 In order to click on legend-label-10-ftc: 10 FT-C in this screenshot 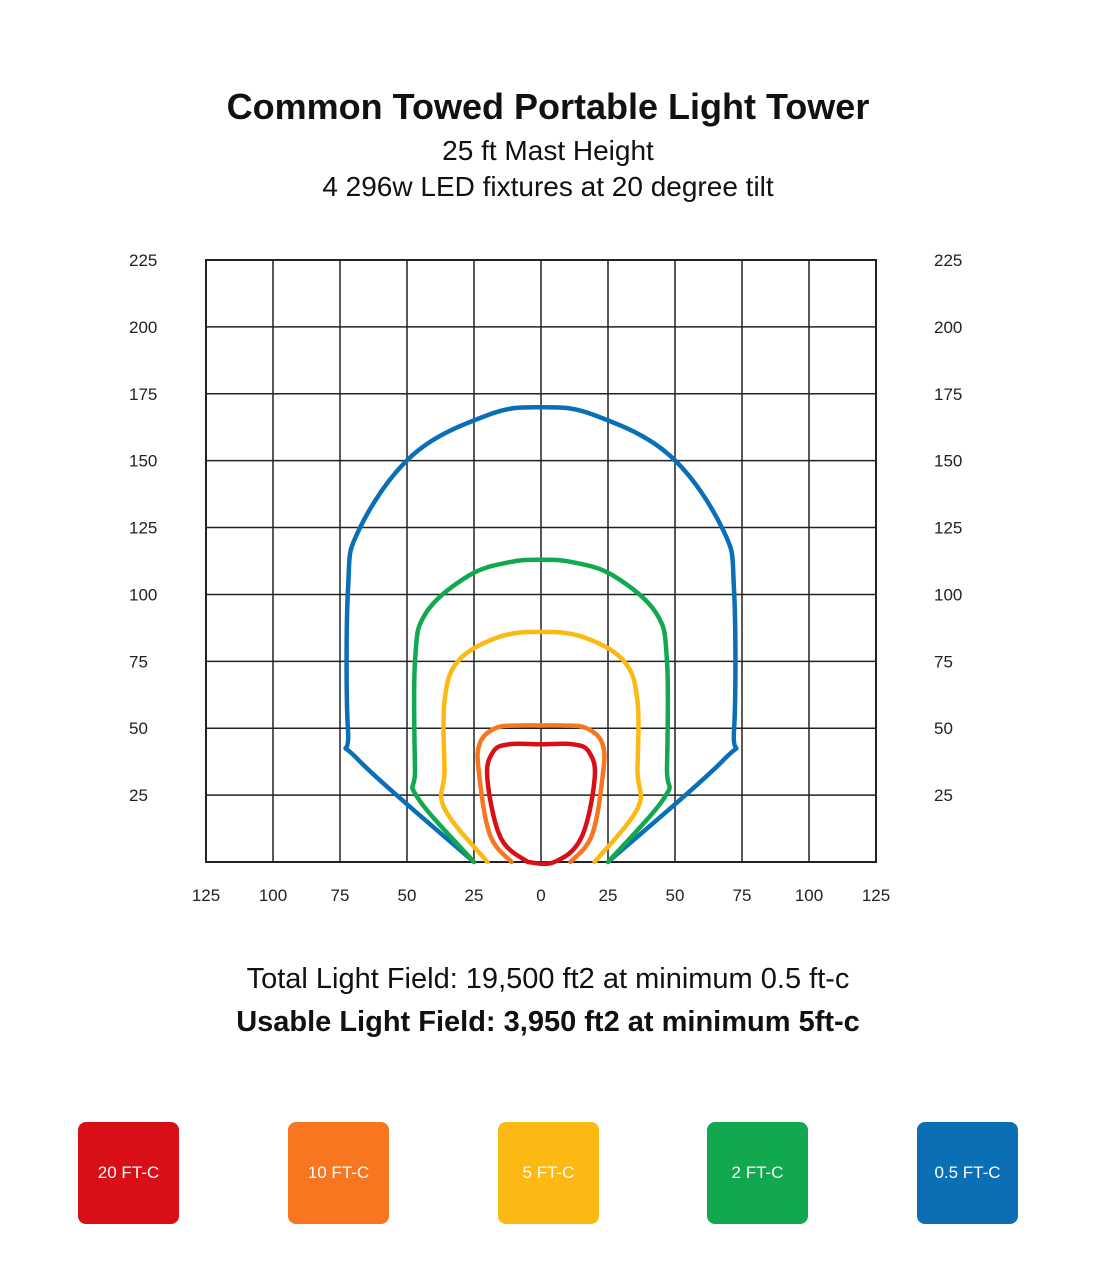, I will do `click(338, 1172)`.